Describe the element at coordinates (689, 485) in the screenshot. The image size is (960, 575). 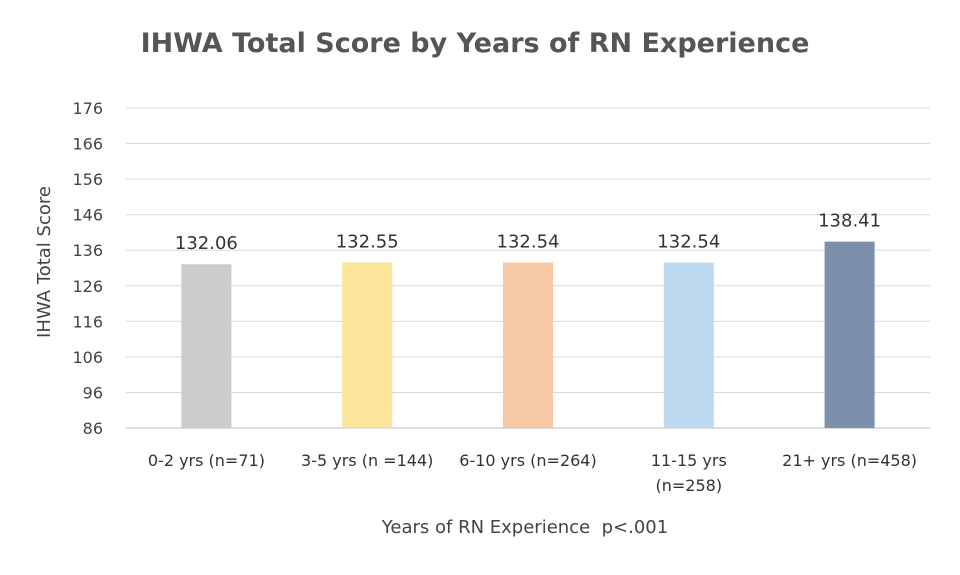
I see `x-category-label: (n=258)` at that location.